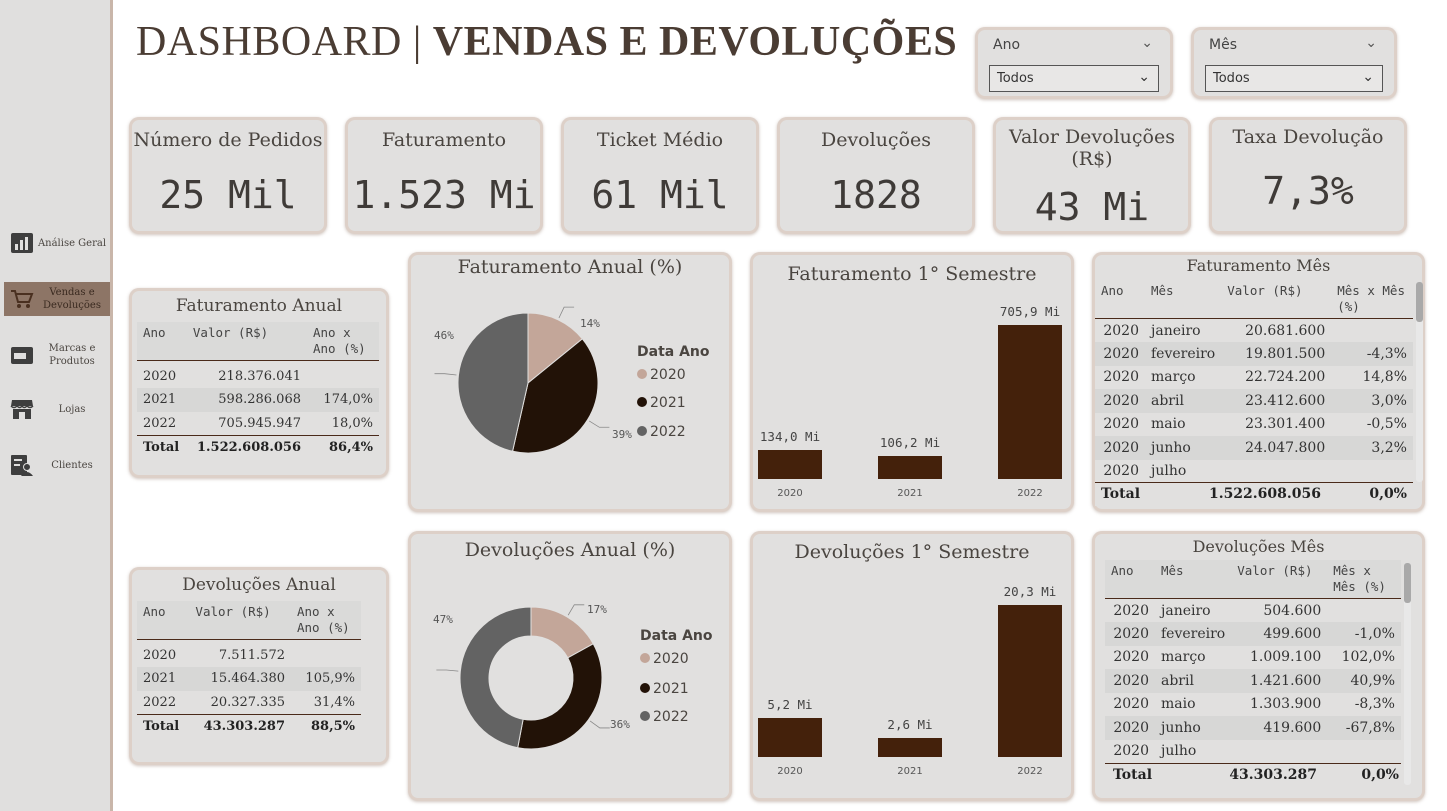 This screenshot has width=1447, height=811. I want to click on cell-pct: -1,0%, so click(1364, 634).